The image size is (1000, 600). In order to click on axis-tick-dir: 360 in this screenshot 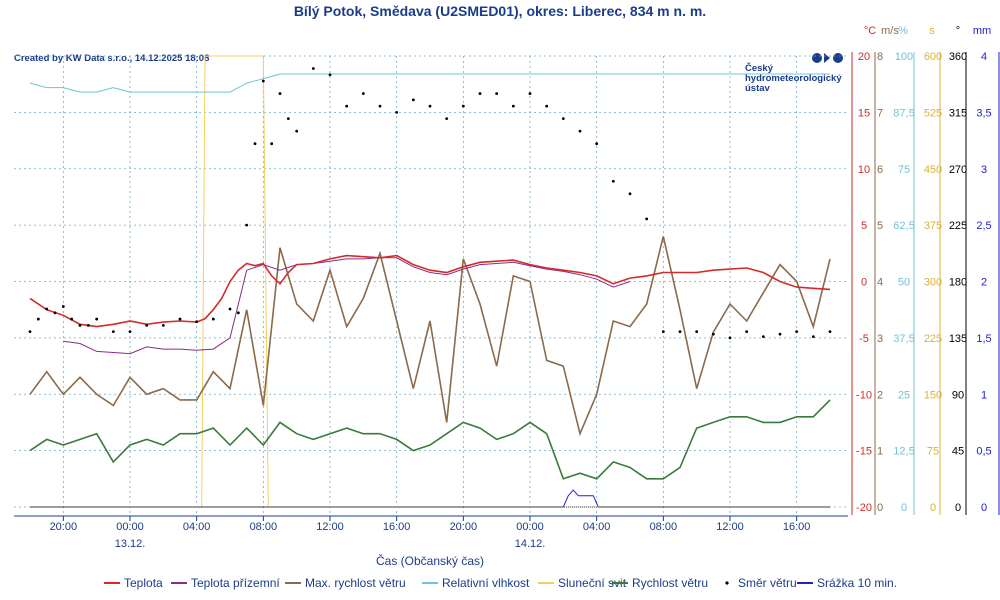, I will do `click(958, 57)`.